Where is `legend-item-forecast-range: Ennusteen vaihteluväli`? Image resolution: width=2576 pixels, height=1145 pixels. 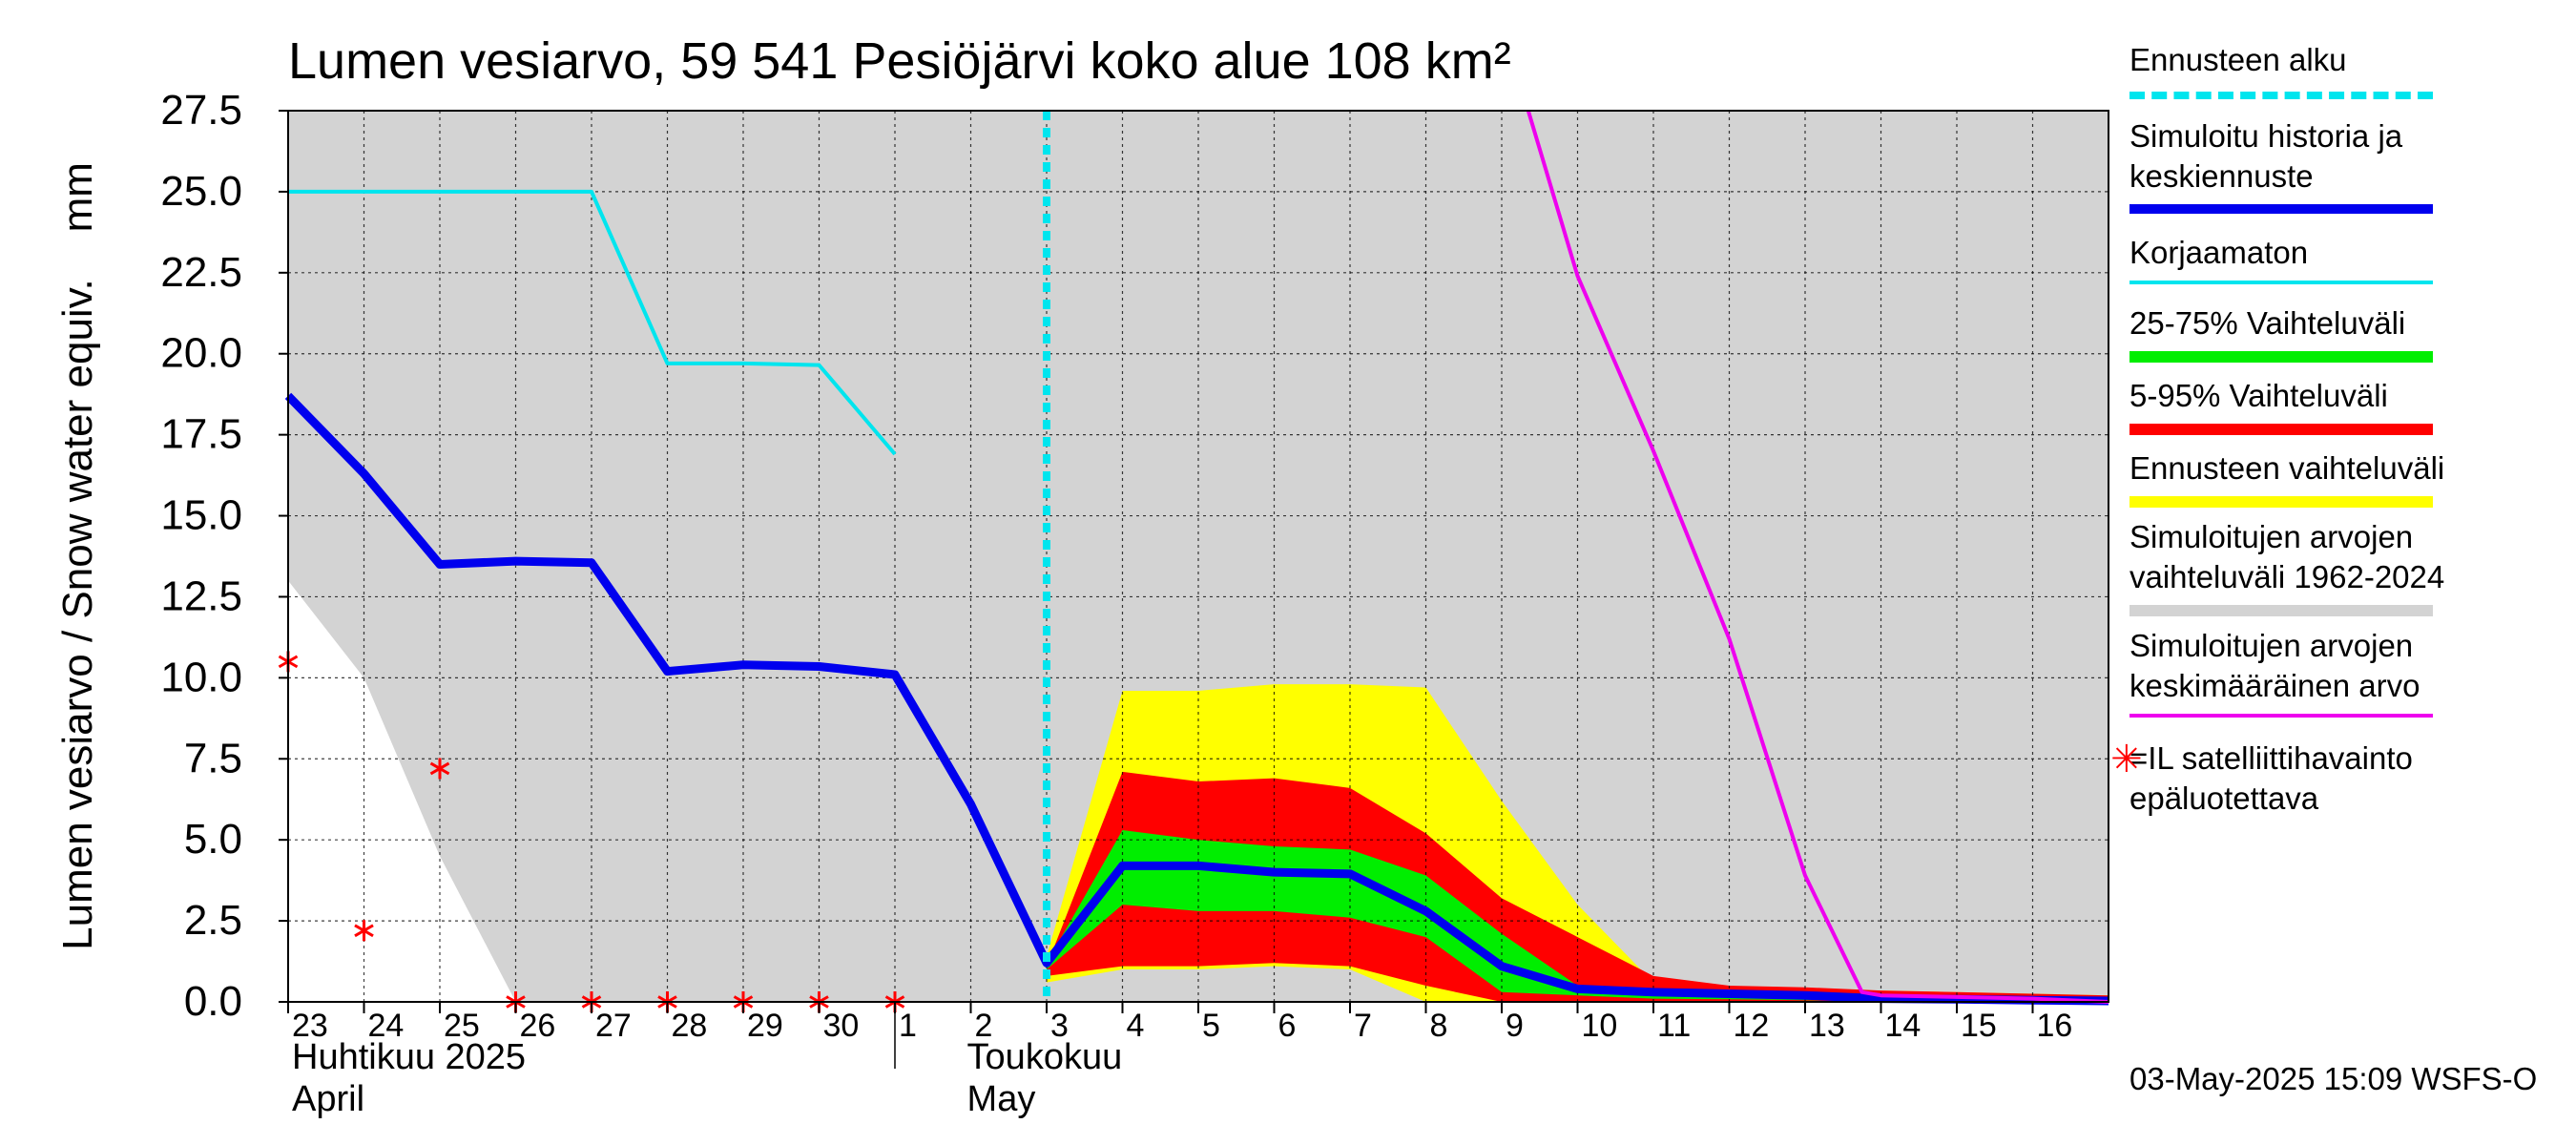 legend-item-forecast-range: Ennusteen vaihteluväli is located at coordinates (2334, 478).